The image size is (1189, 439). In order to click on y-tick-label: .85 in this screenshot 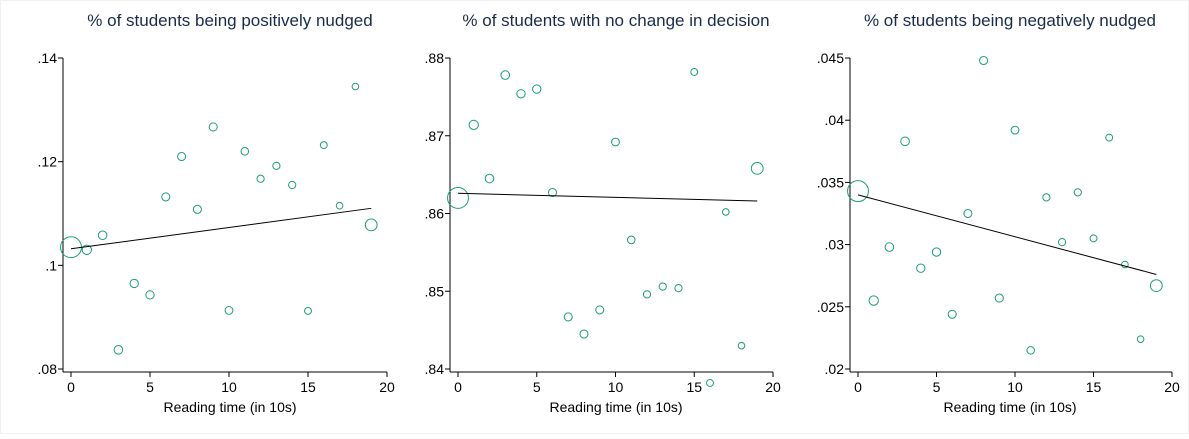, I will do `click(435, 291)`.